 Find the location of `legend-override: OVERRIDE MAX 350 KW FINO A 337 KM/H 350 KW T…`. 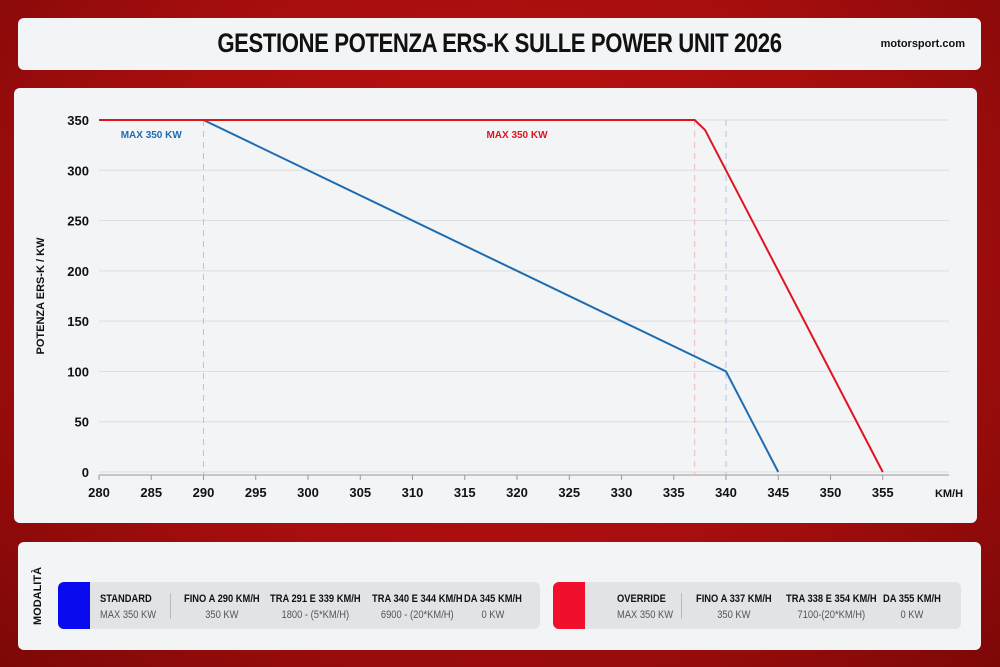

legend-override: OVERRIDE MAX 350 KW FINO A 337 KM/H 350 KW T… is located at coordinates (757, 605).